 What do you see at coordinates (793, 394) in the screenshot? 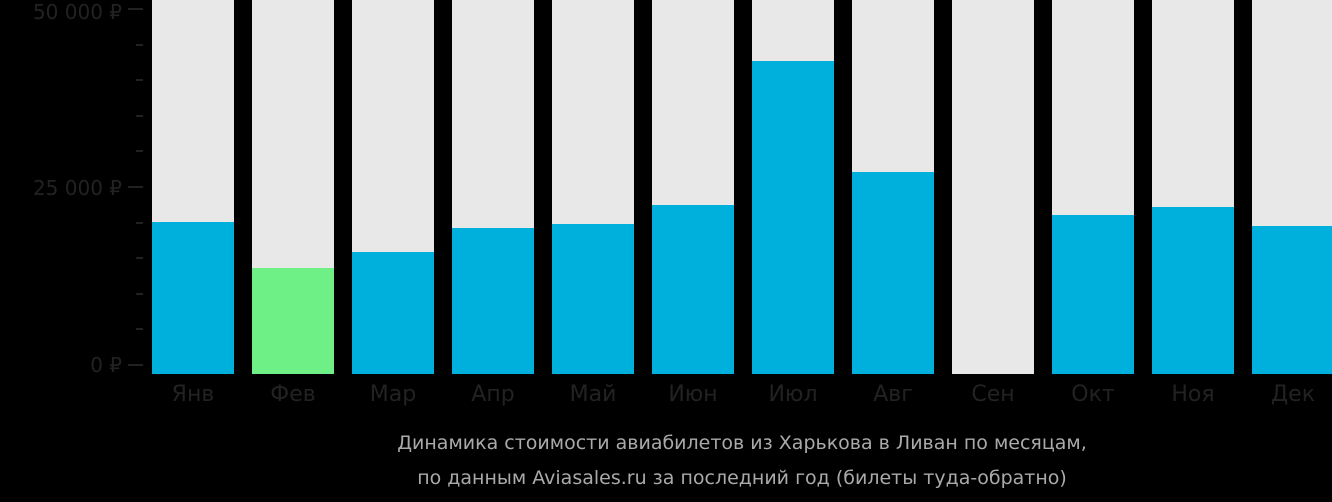
I see `x-tick-label: Июл` at bounding box center [793, 394].